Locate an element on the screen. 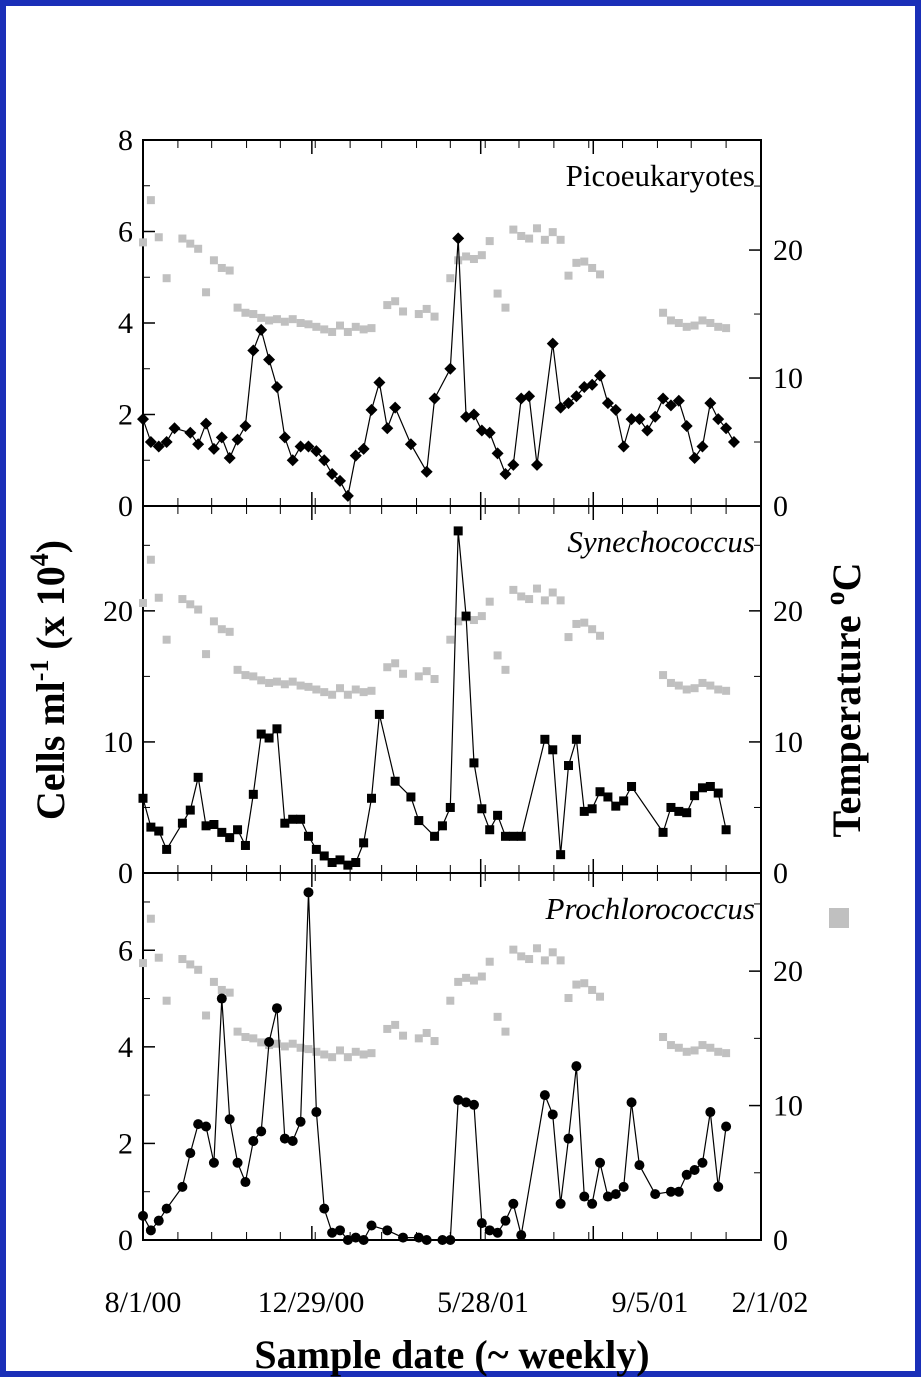  y-tick-label: 0 is located at coordinates (125, 873).